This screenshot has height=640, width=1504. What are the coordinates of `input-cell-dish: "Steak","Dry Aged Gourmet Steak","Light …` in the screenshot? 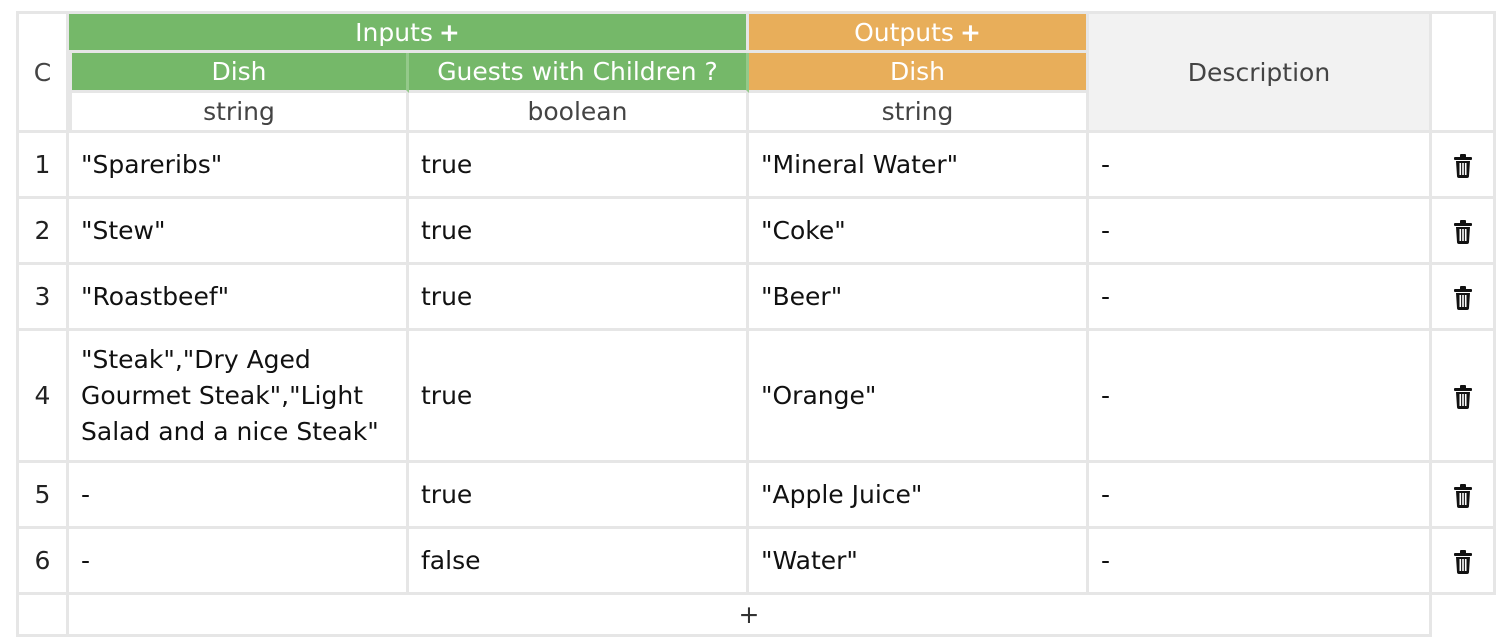 It's located at (239, 397).